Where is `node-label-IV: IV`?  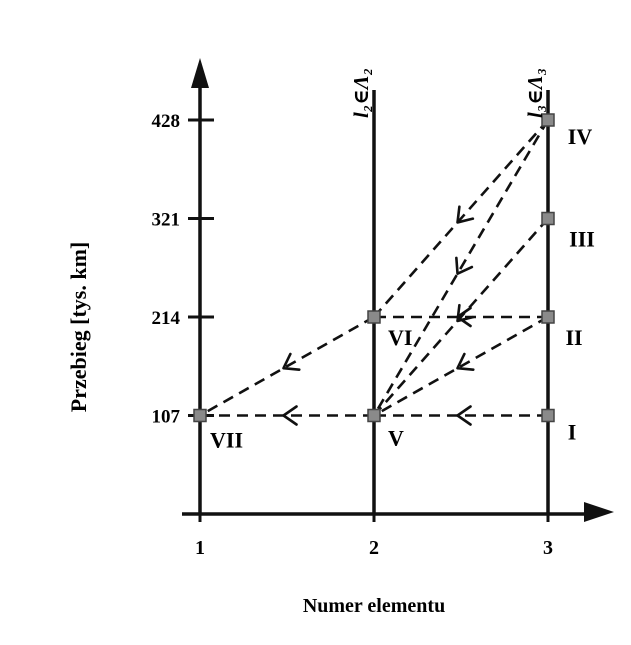 node-label-IV: IV is located at coordinates (580, 136).